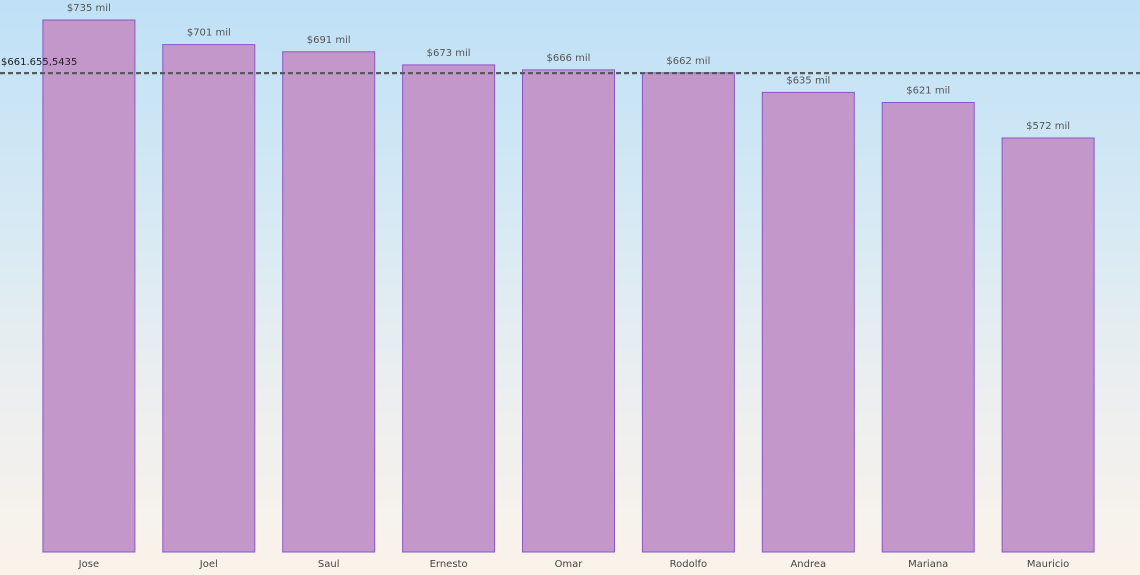  What do you see at coordinates (209, 33) in the screenshot?
I see `data-label-joel: $701 mil` at bounding box center [209, 33].